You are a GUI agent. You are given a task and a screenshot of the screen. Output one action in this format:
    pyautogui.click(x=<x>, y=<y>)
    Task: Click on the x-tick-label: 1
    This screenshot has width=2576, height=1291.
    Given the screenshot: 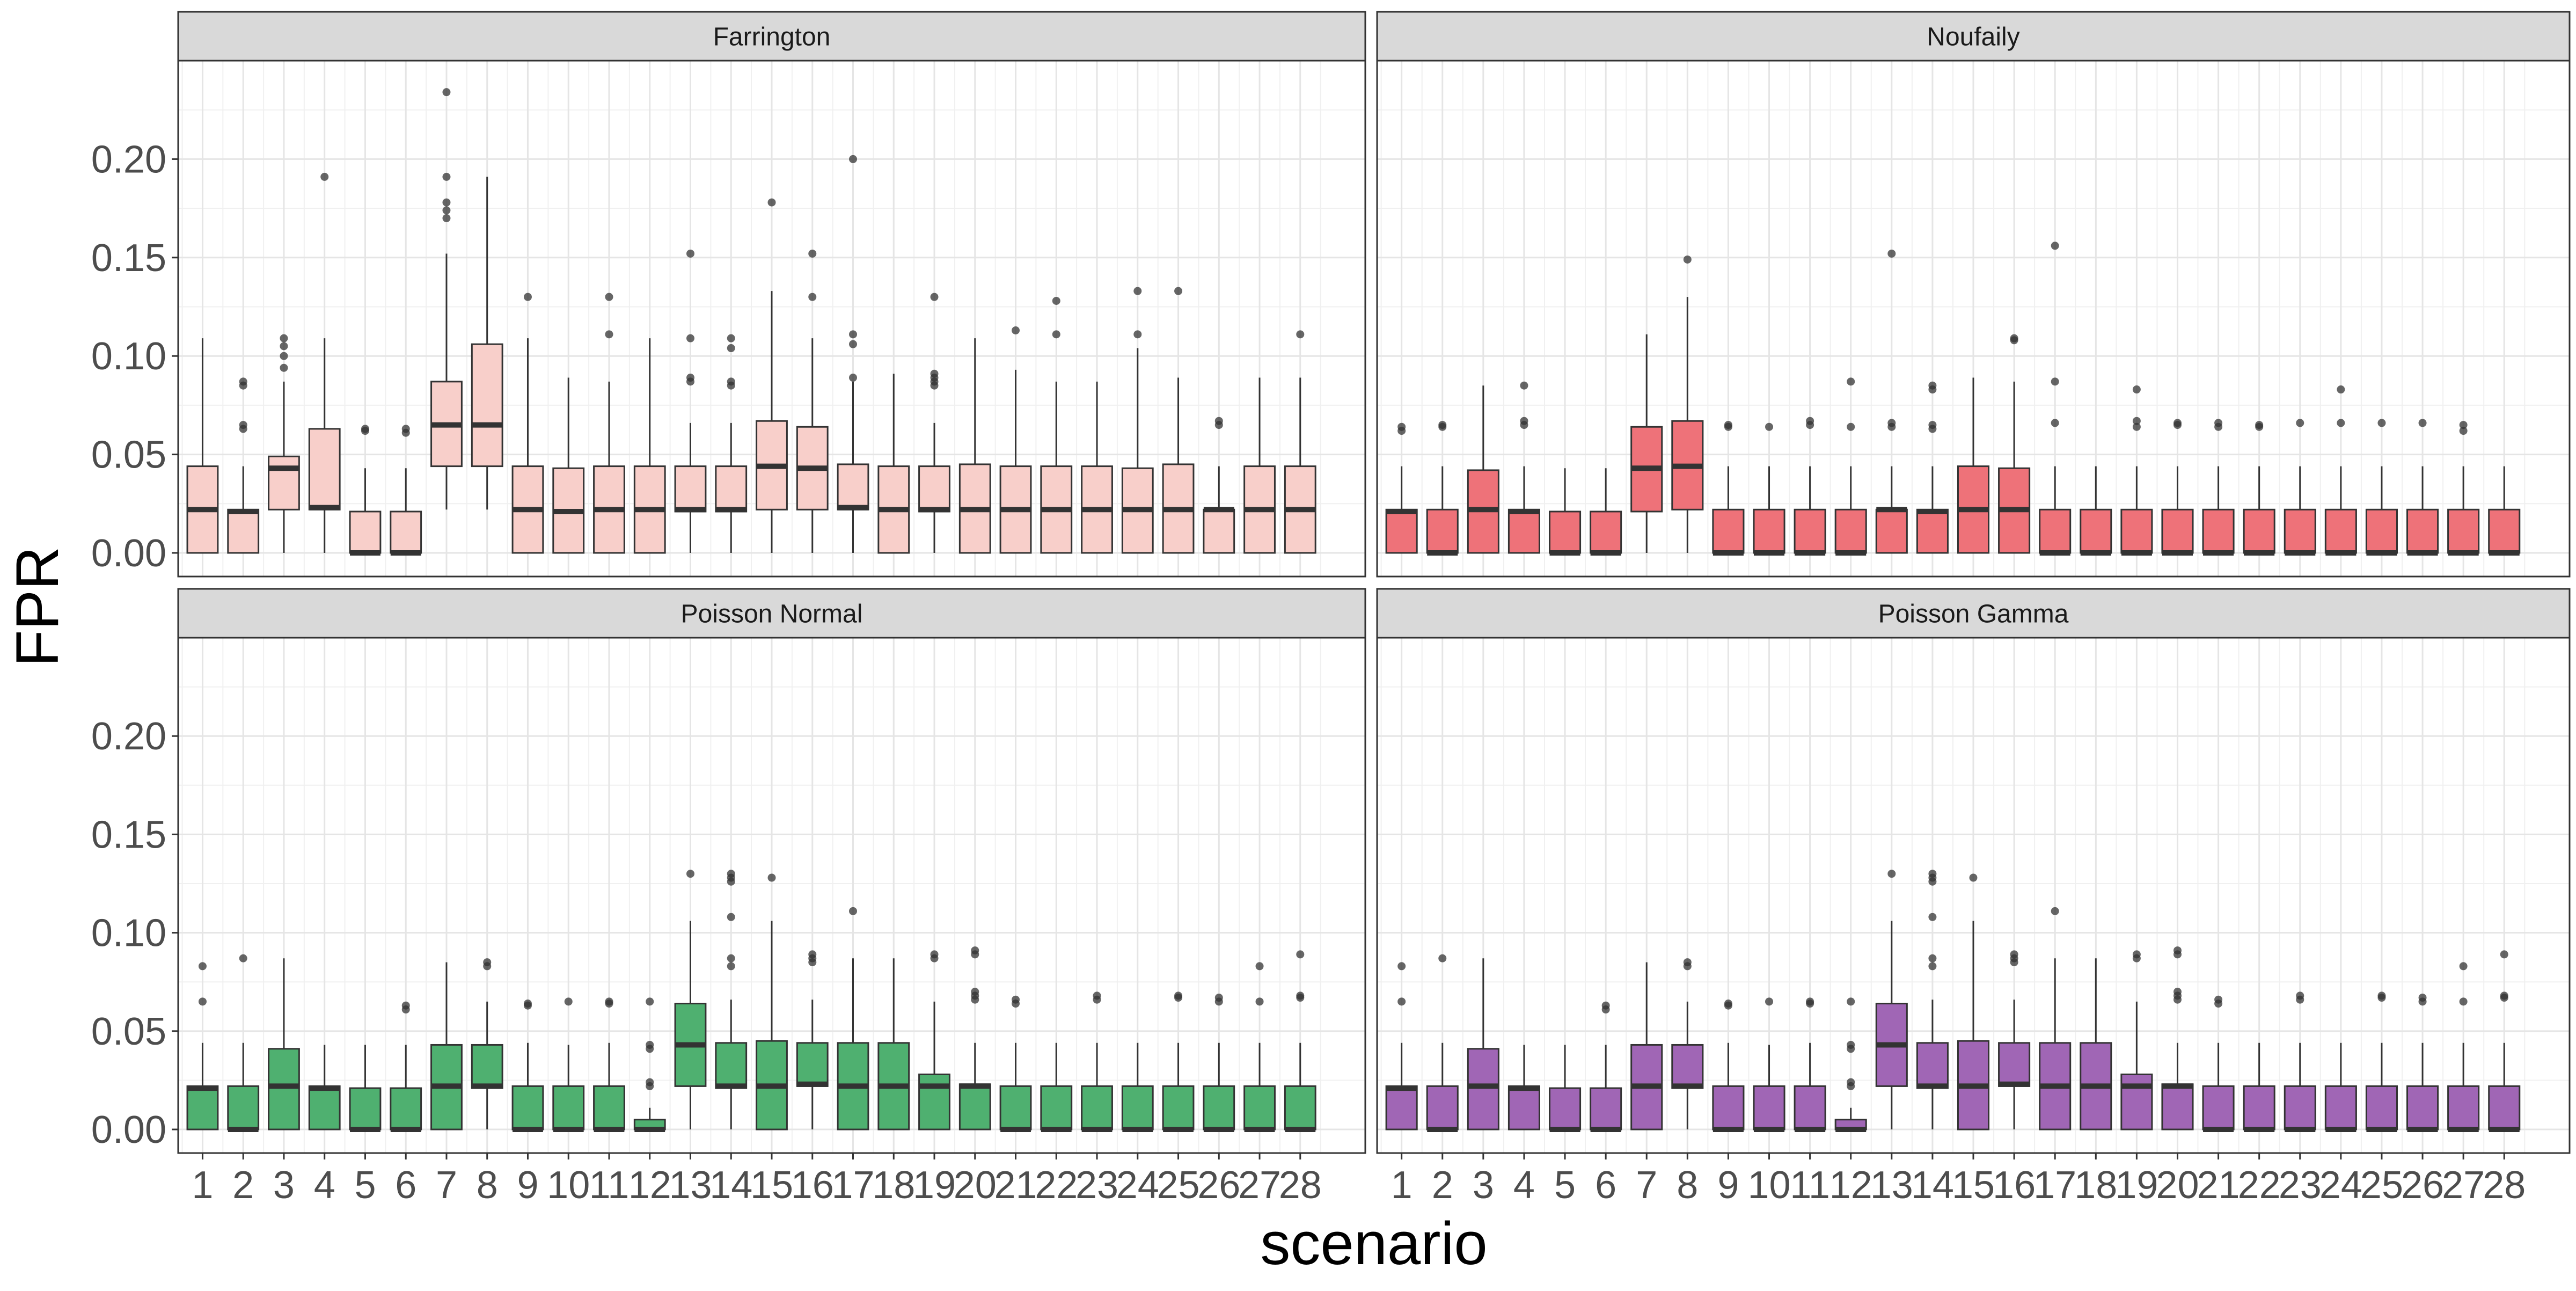 What is the action you would take?
    pyautogui.click(x=202, y=1185)
    